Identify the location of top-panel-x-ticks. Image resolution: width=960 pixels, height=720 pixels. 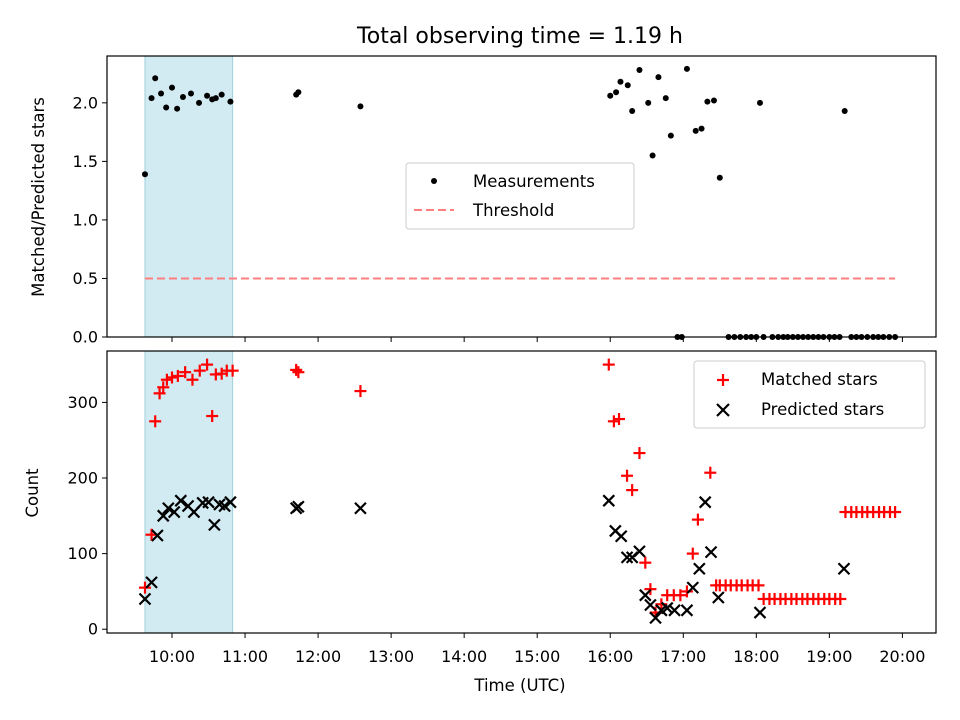
(537, 339).